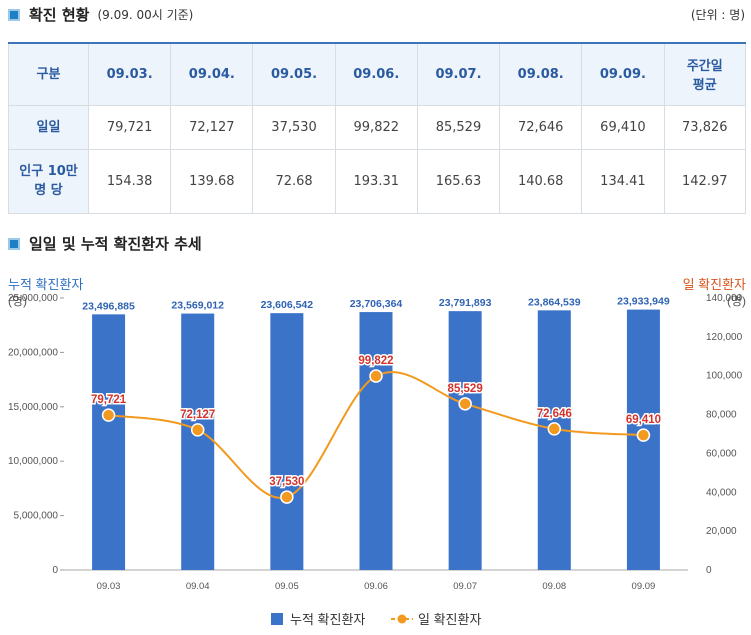  Describe the element at coordinates (48, 127) in the screenshot. I see `row-label-daily: 일일` at that location.